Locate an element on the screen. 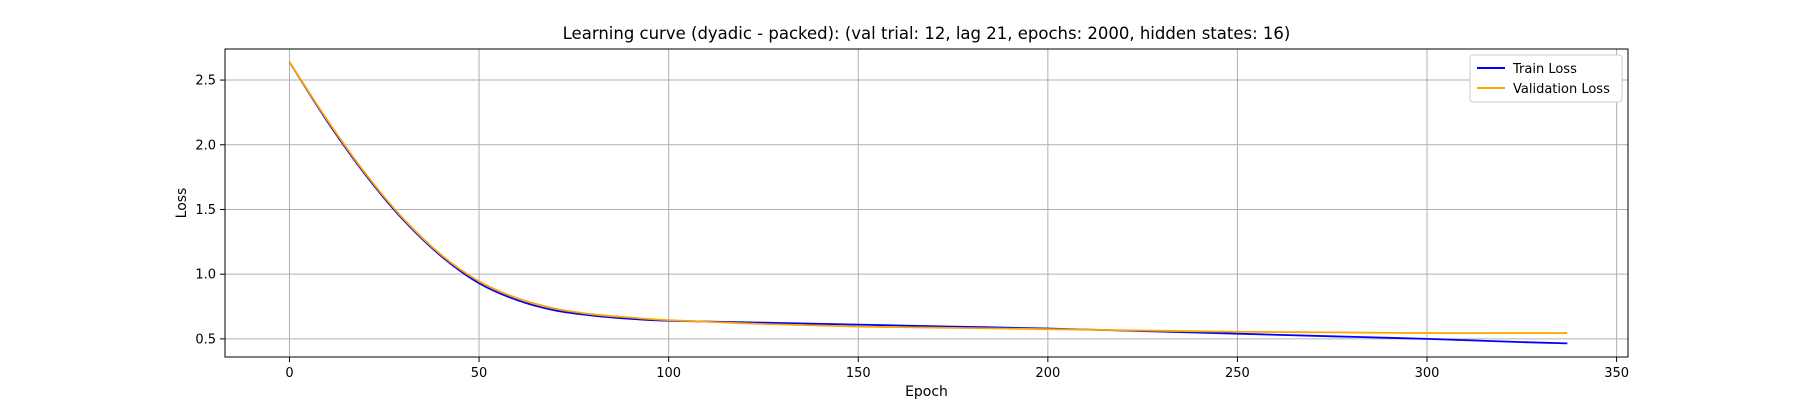  x-tick-label: 50 is located at coordinates (479, 373).